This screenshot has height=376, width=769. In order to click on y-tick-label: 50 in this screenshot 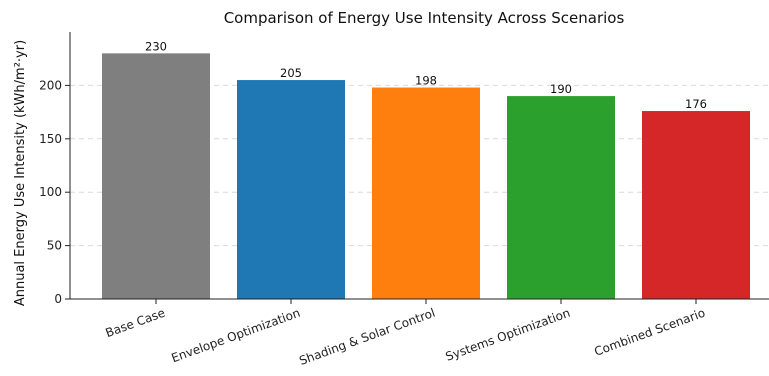, I will do `click(54, 246)`.